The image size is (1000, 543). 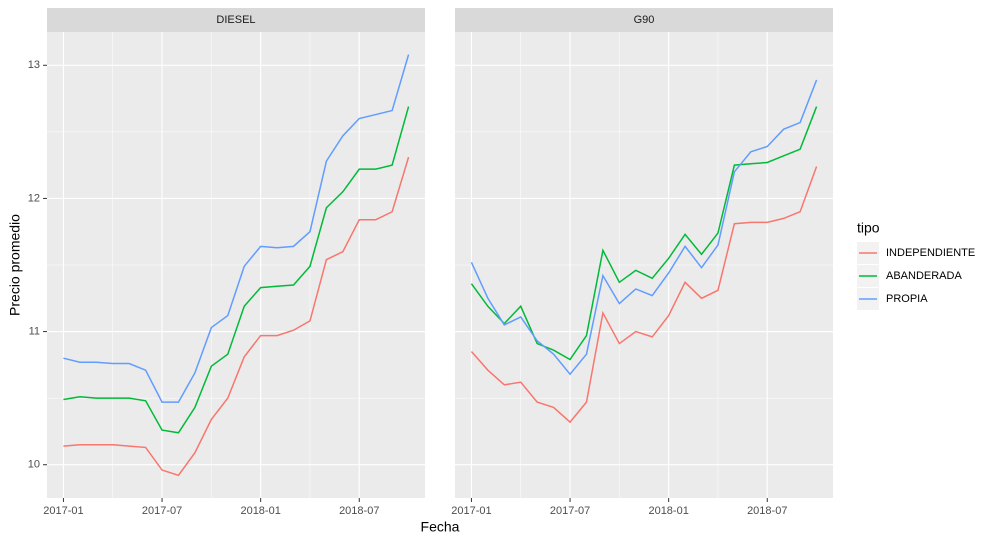 I want to click on legend-label: PROPIA, so click(x=907, y=299).